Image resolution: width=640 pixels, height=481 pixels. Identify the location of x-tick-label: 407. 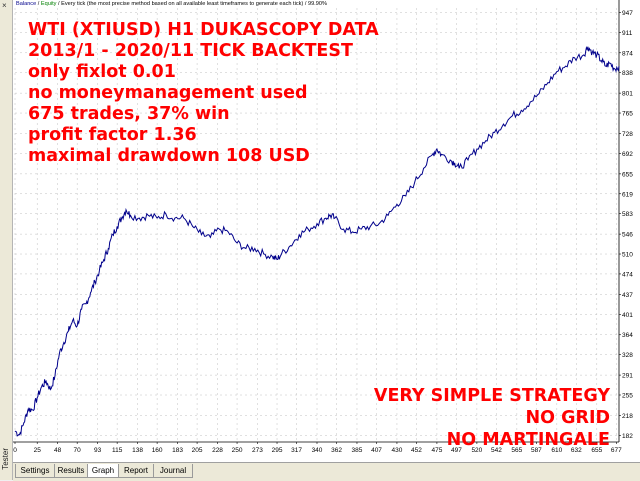
(376, 450).